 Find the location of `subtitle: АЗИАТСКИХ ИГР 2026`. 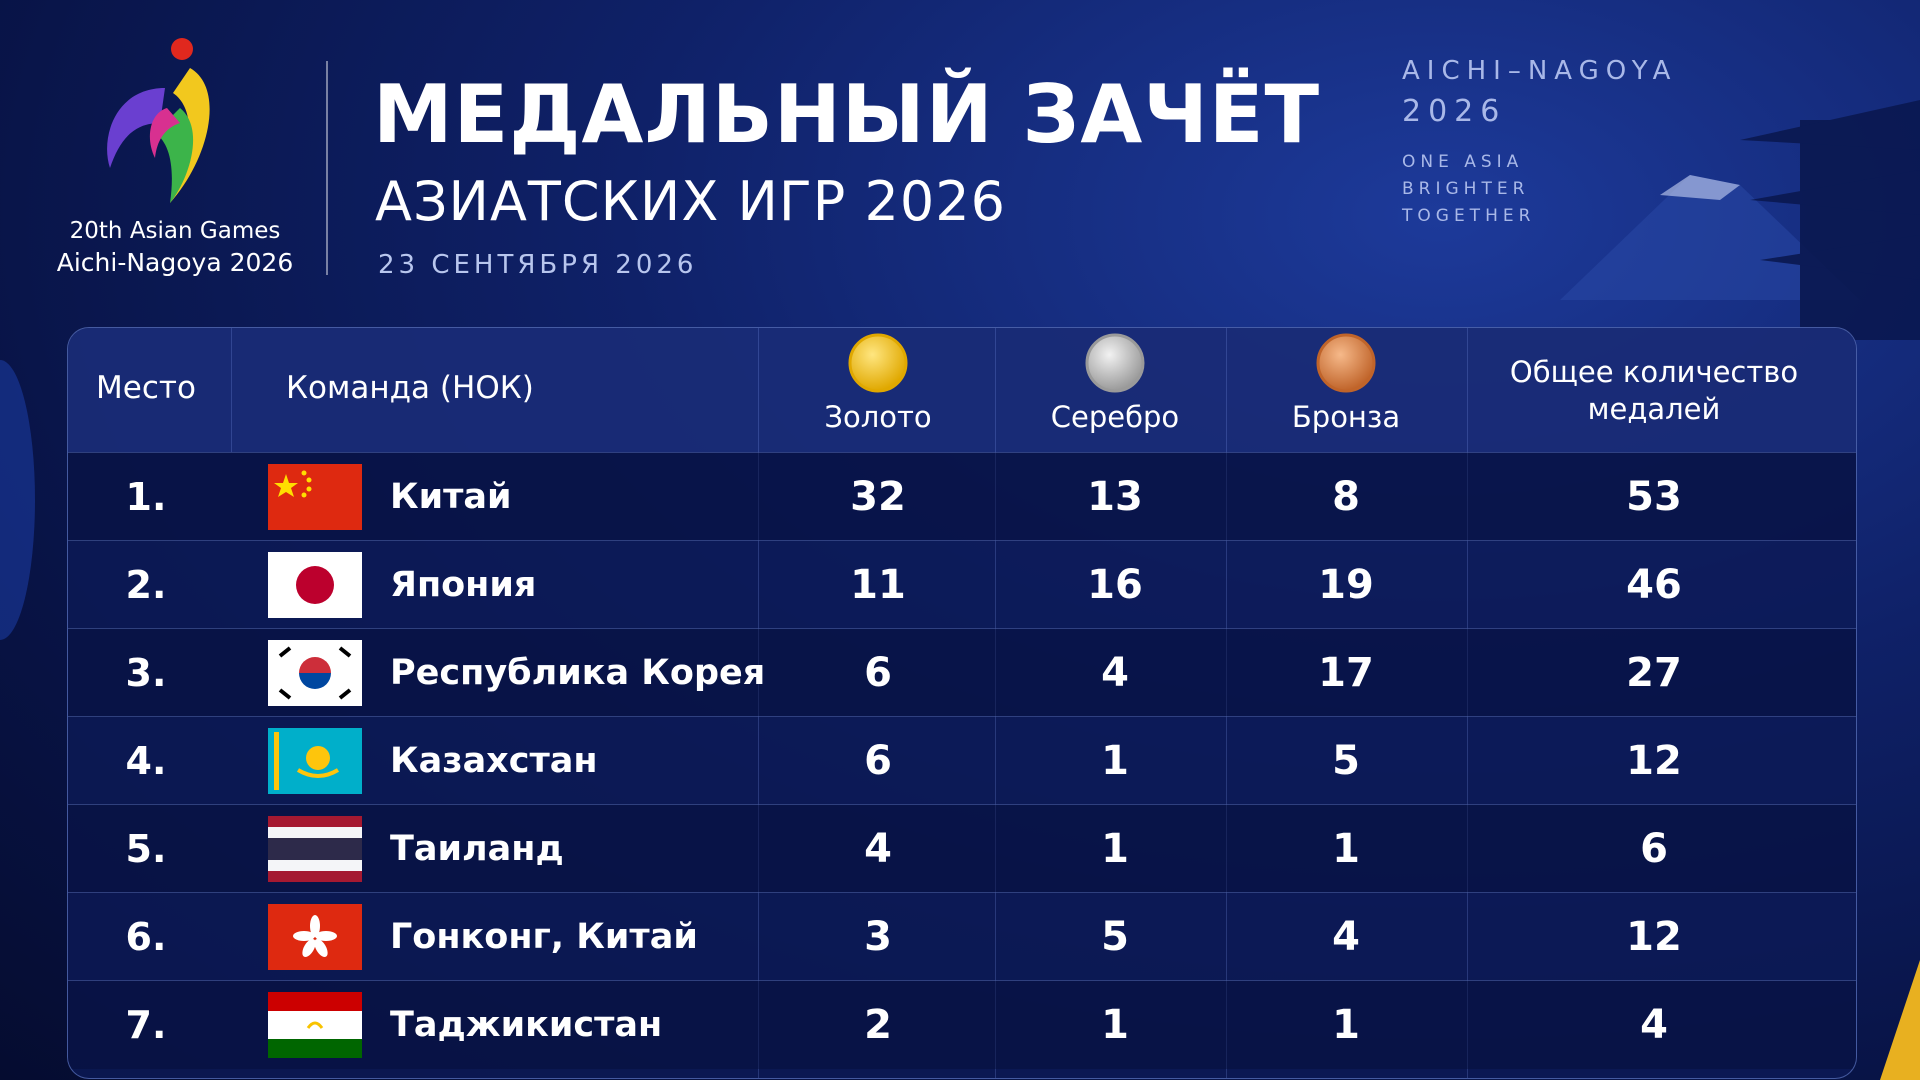

subtitle: АЗИАТСКИХ ИГР 2026 is located at coordinates (690, 201).